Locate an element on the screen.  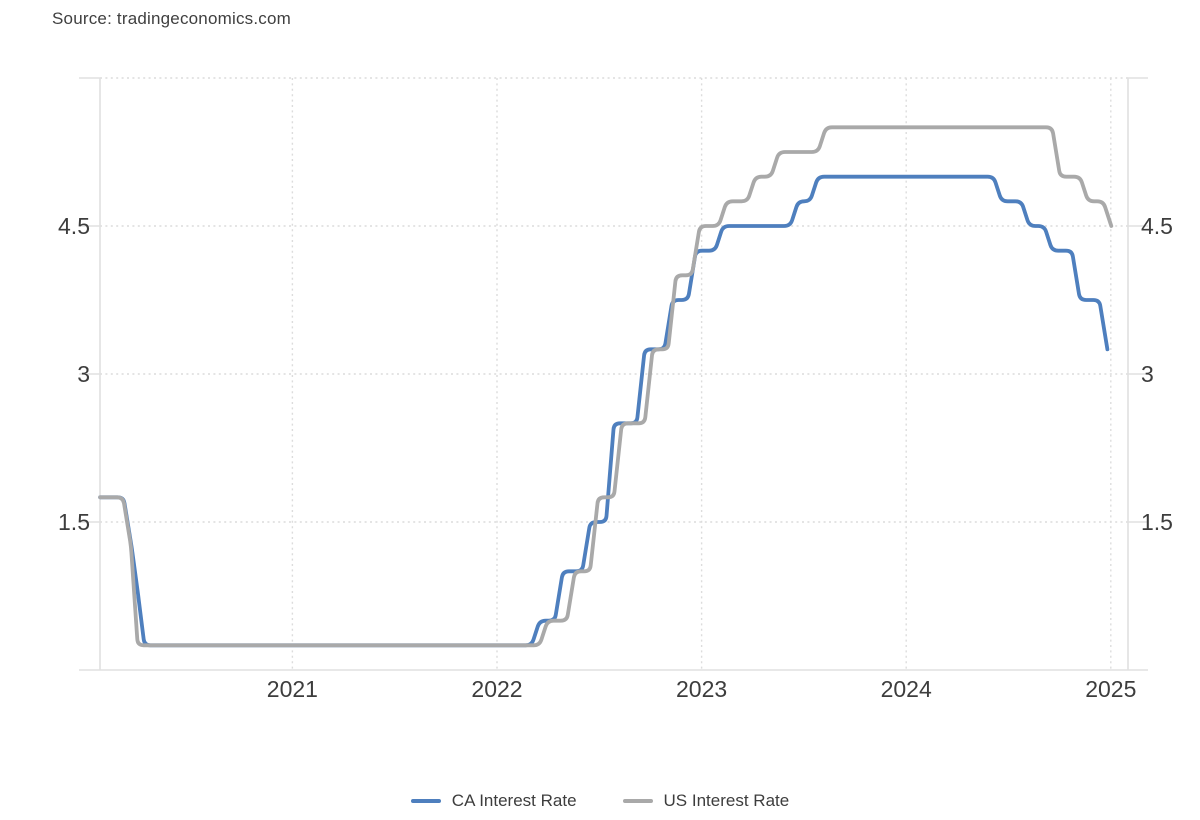
y-axis-label-left: 3 is located at coordinates (83, 374).